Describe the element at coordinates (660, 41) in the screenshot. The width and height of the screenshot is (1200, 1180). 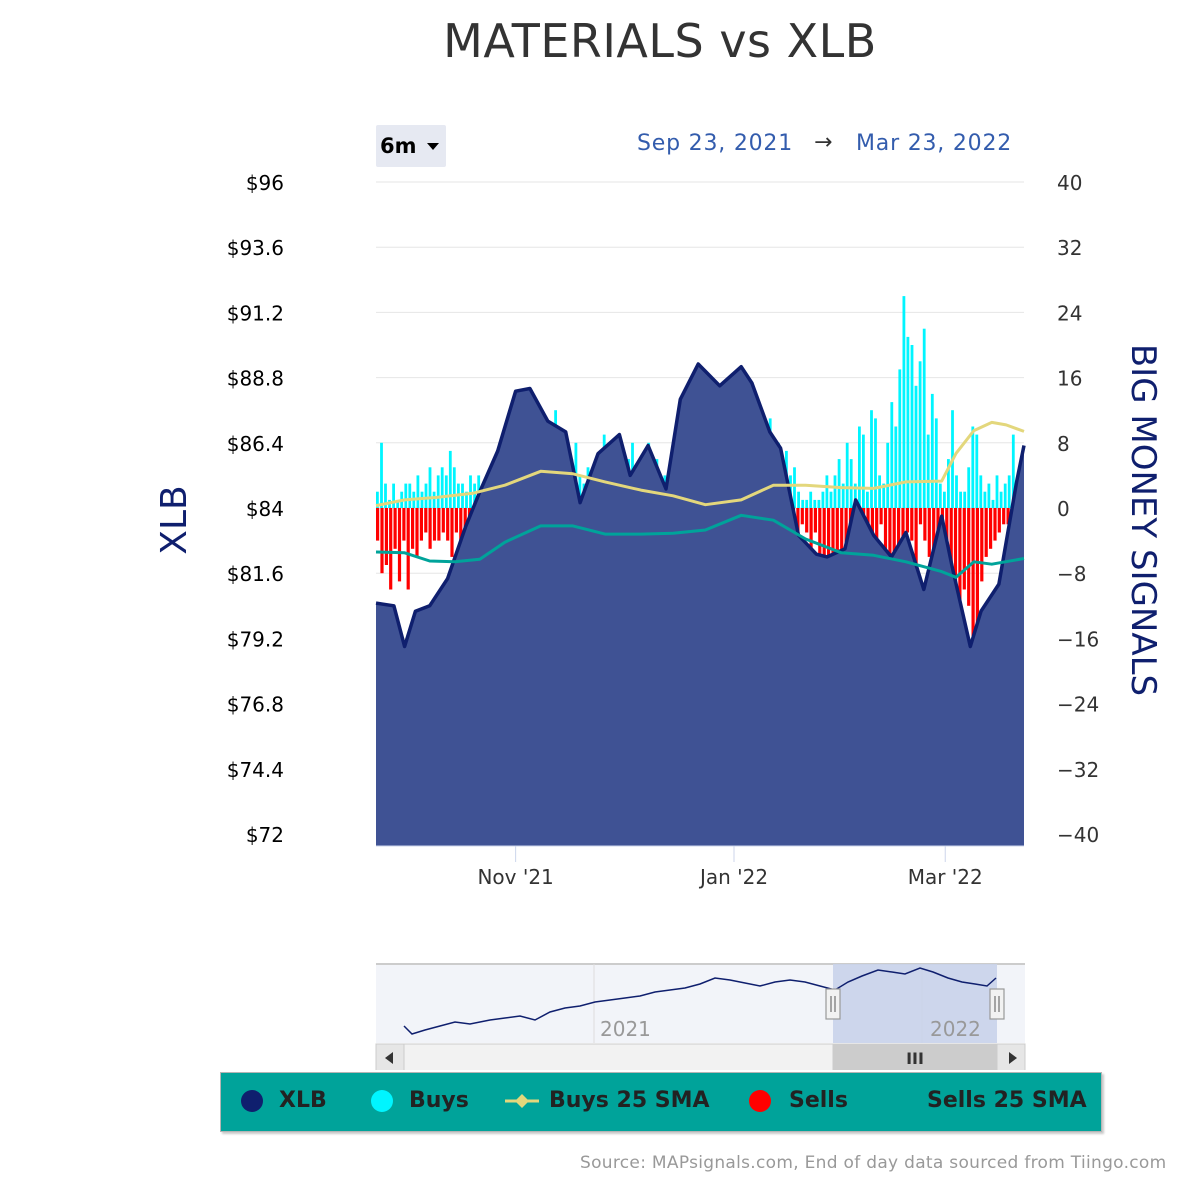
I see `chart-title: MATERIALS vs XLB` at that location.